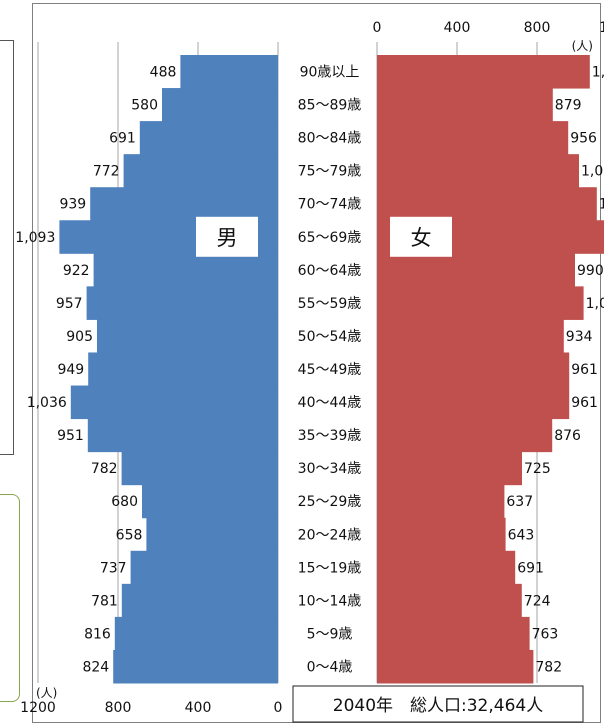  I want to click on age-label: 80～84歳, so click(330, 139).